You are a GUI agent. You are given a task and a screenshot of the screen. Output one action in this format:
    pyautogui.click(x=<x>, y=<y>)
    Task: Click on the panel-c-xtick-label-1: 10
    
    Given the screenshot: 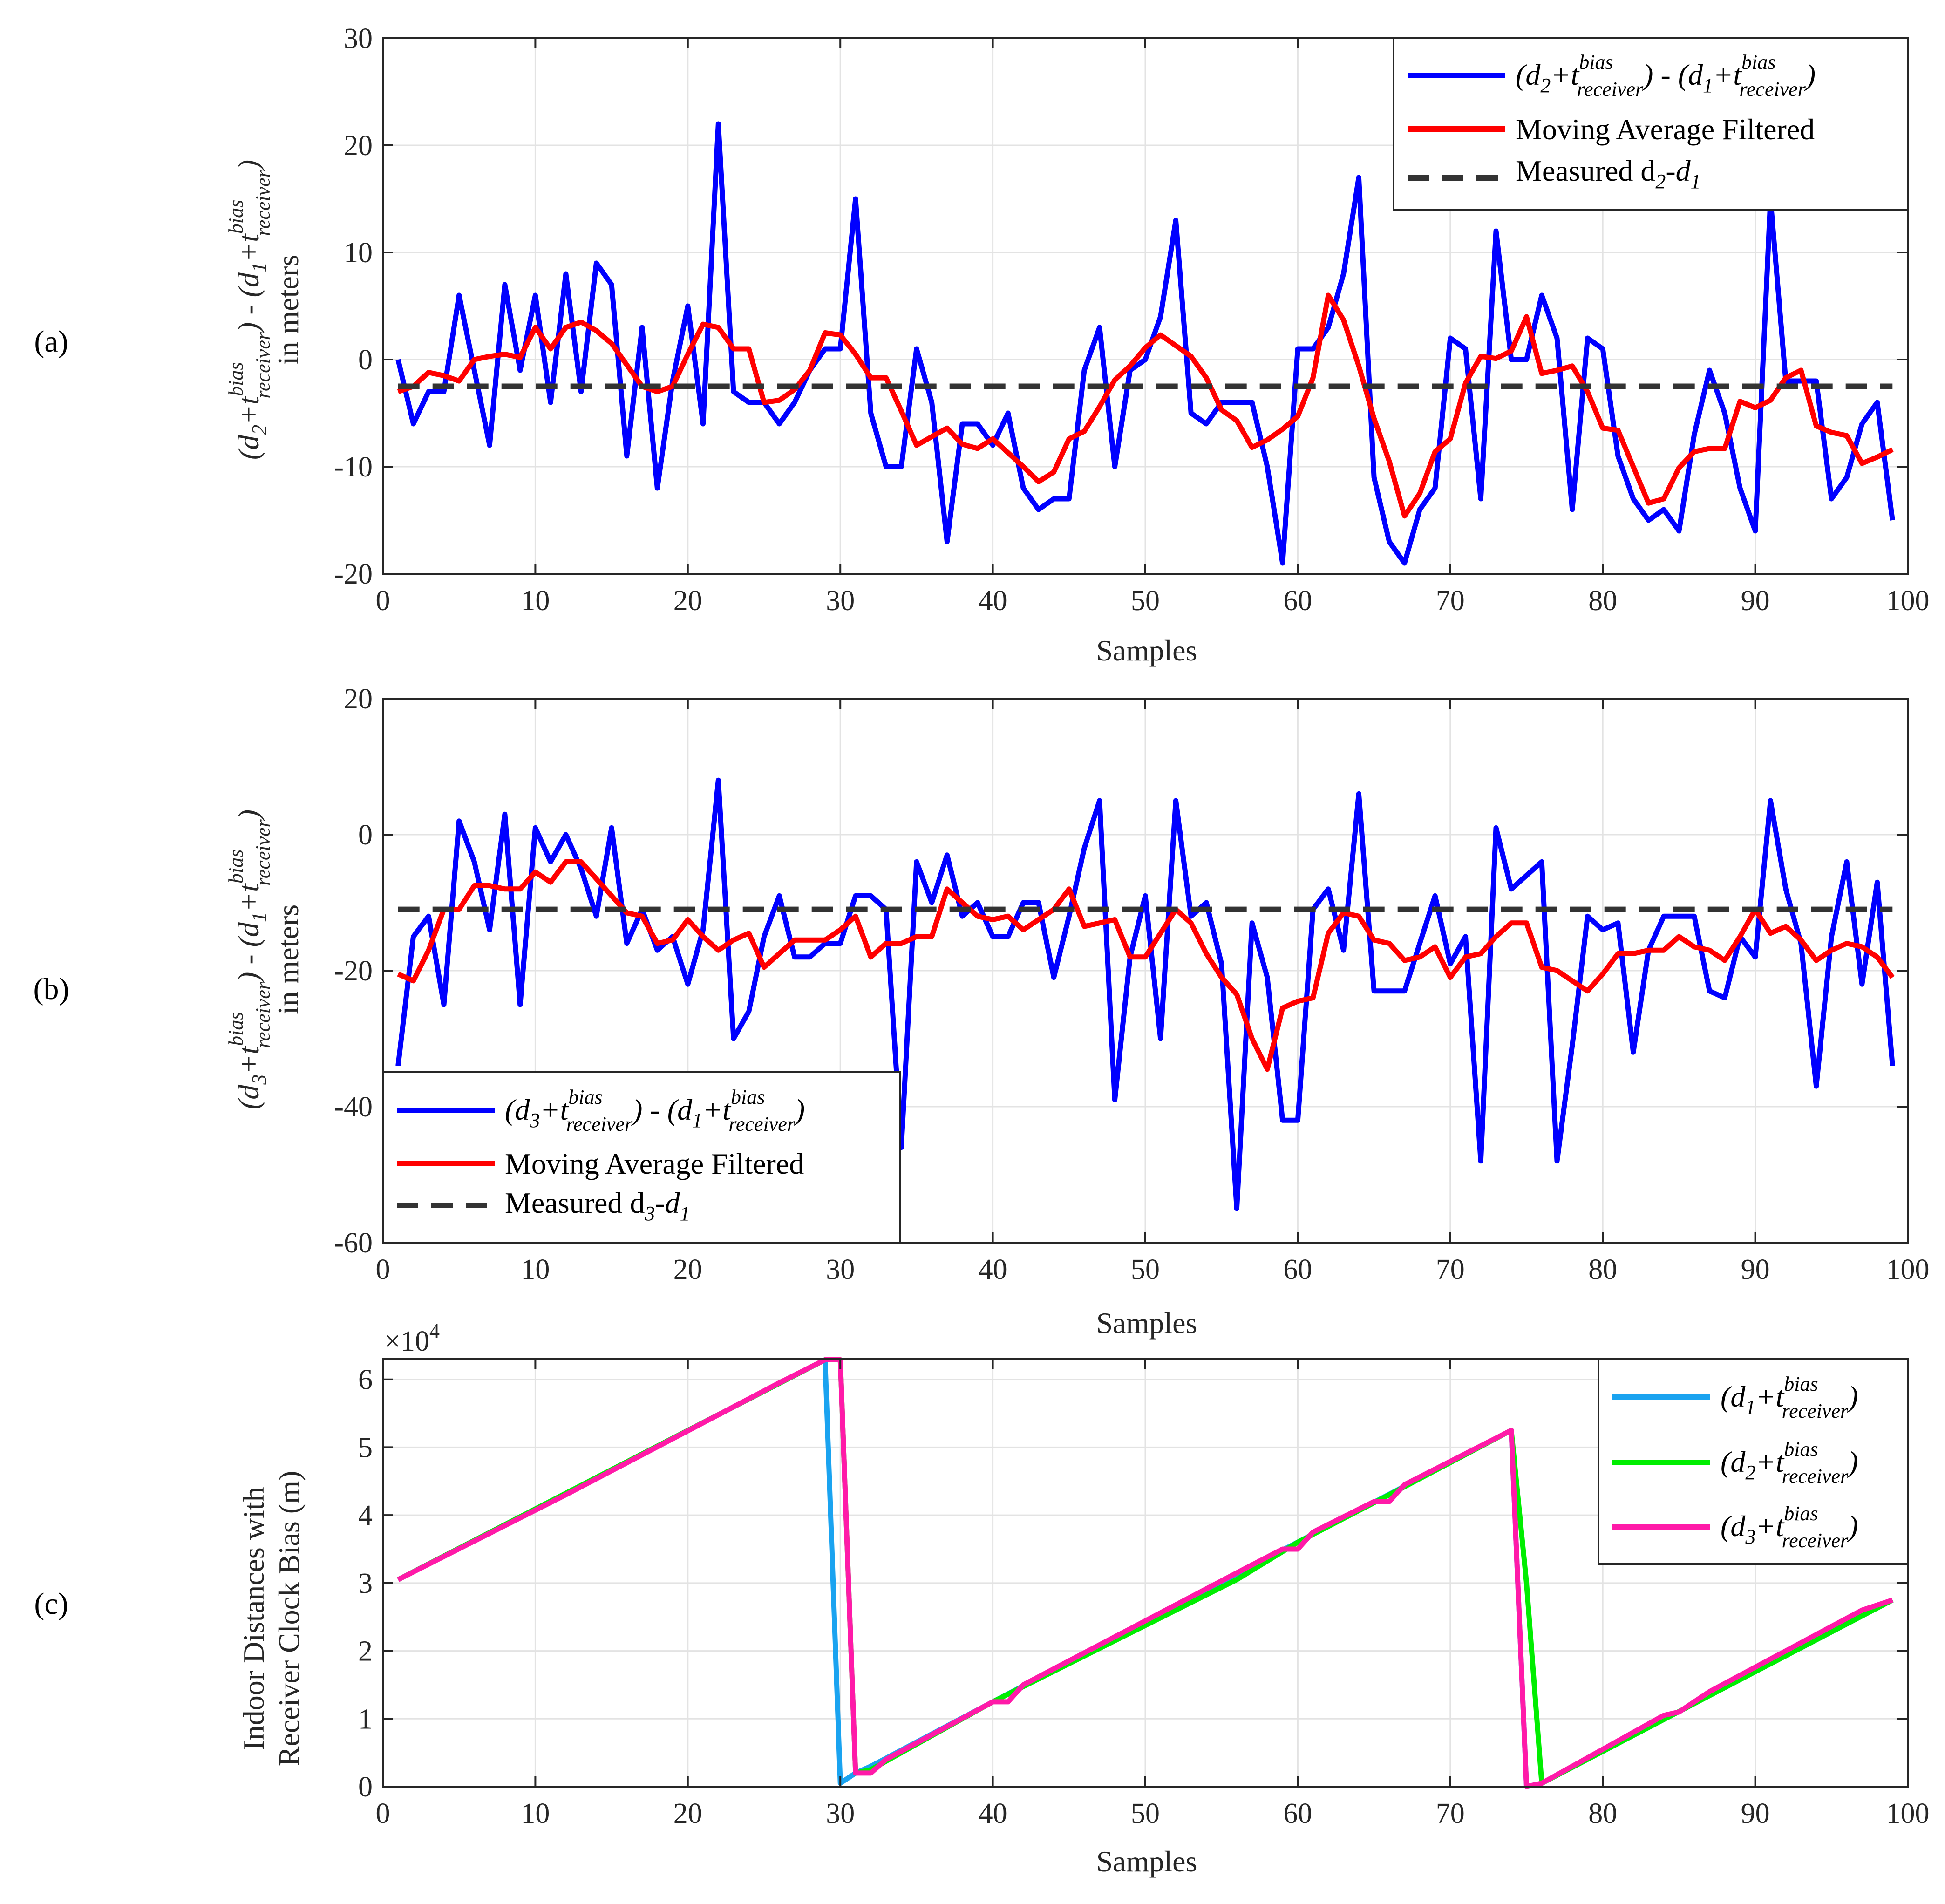 What is the action you would take?
    pyautogui.click(x=535, y=1813)
    